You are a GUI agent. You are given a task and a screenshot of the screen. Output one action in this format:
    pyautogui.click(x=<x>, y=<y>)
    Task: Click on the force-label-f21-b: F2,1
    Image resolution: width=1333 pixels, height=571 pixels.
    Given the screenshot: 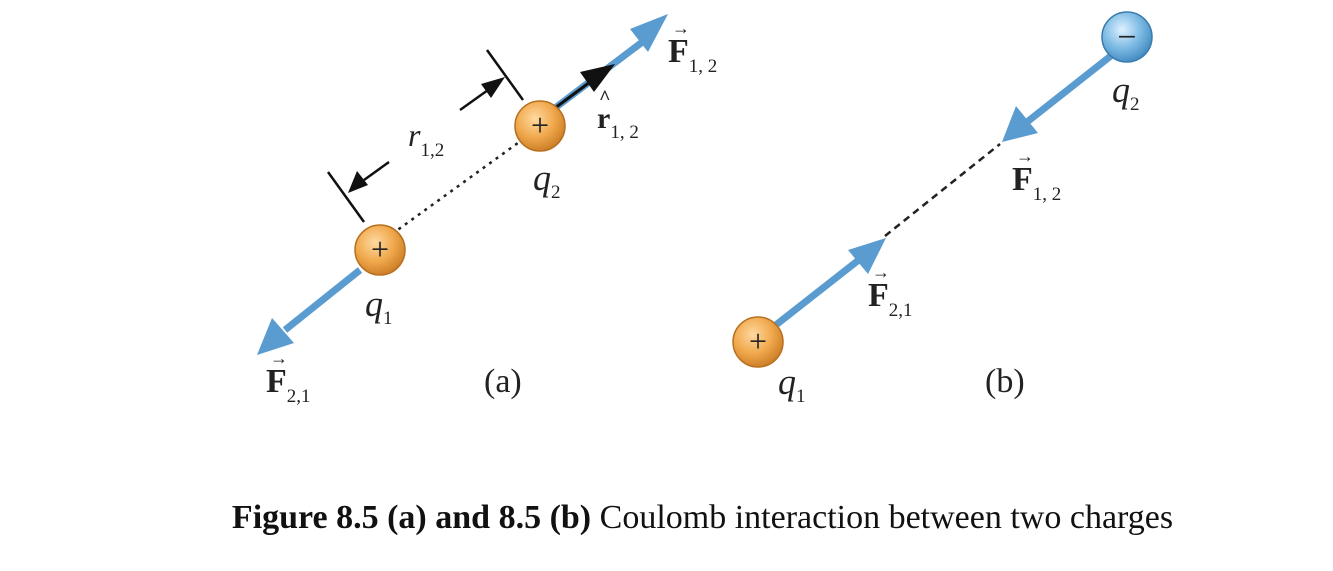 What is the action you would take?
    pyautogui.click(x=890, y=299)
    